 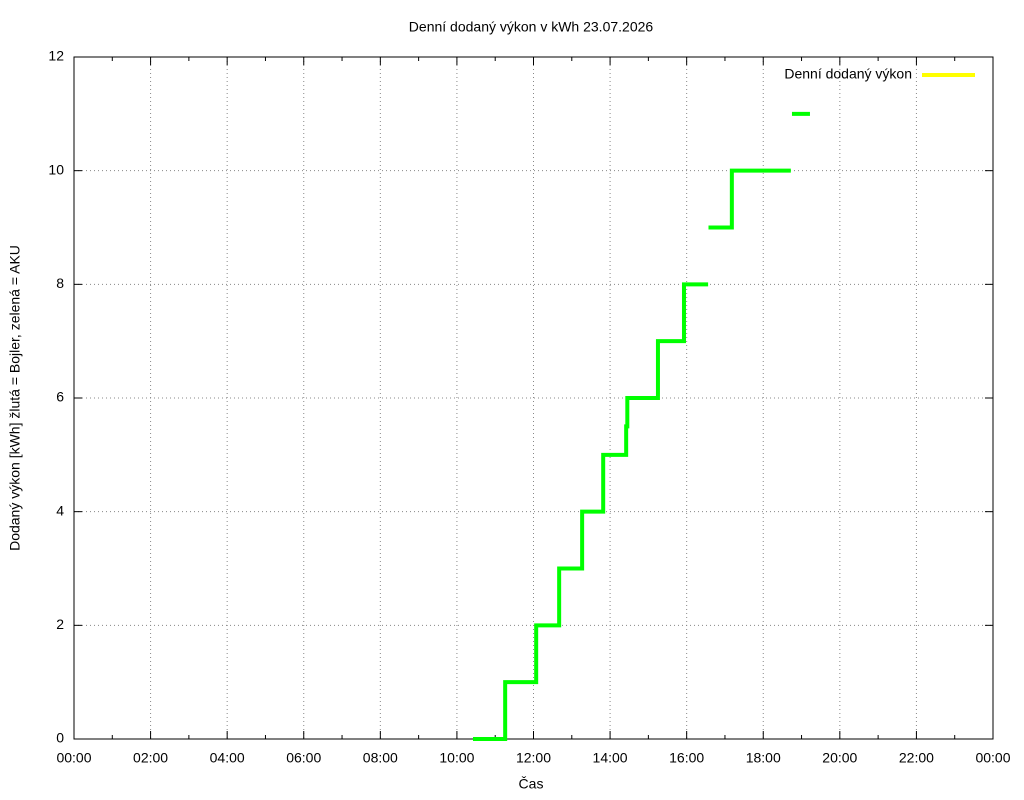 What do you see at coordinates (60, 510) in the screenshot?
I see `y-tick-label: 4` at bounding box center [60, 510].